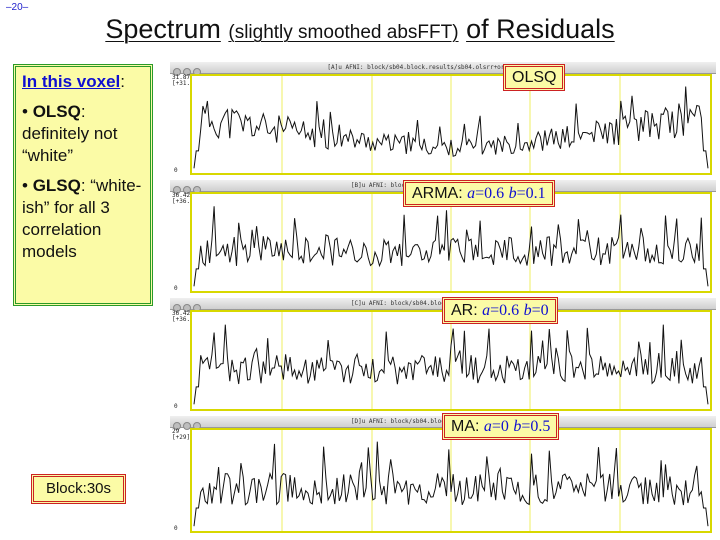 This screenshot has width=720, height=540. I want to click on param-a: a=0, so click(496, 426).